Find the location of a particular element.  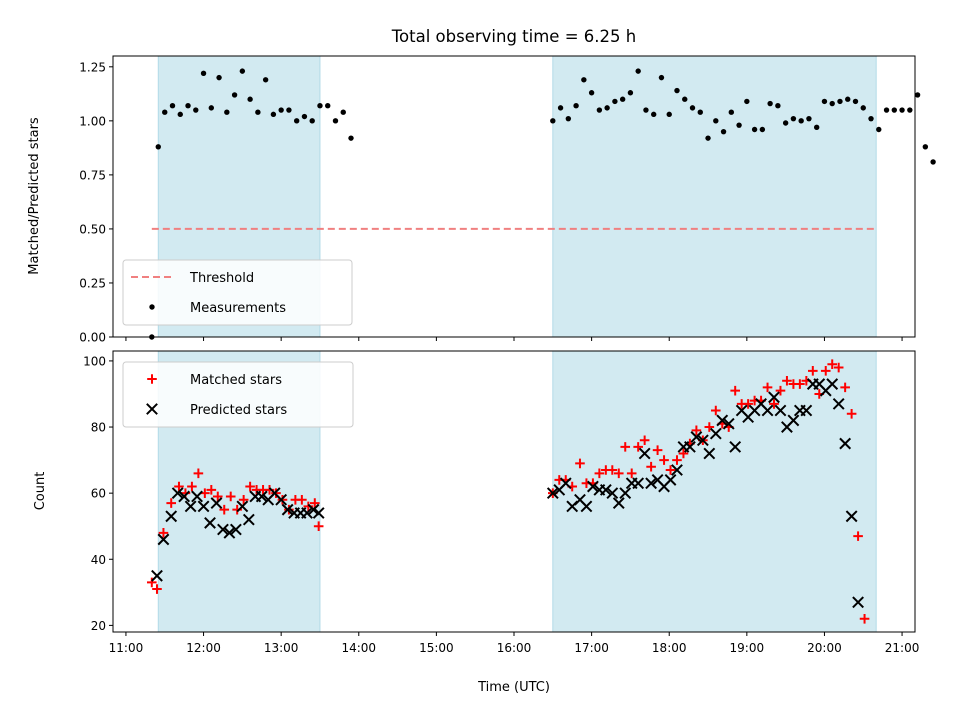

y-tick-label: 60 is located at coordinates (98, 494).